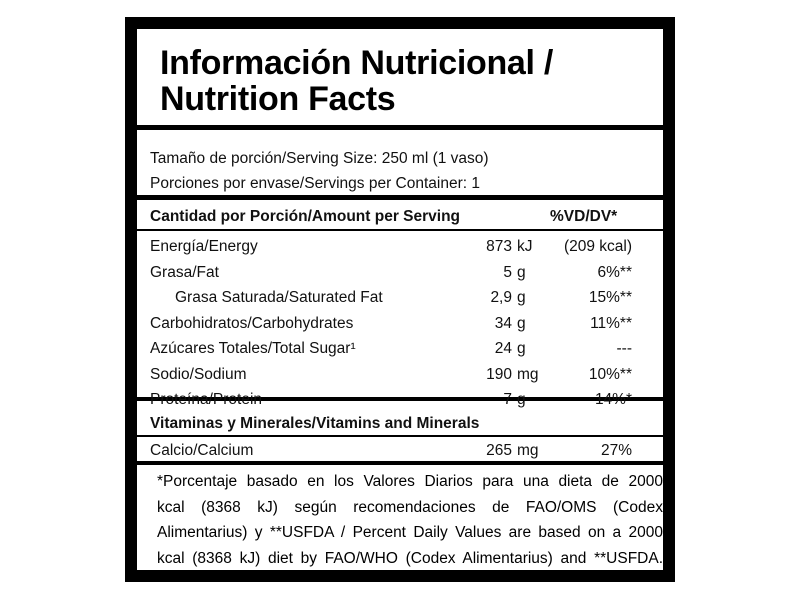 The width and height of the screenshot is (800, 600). I want to click on daily-value: 6%**, so click(614, 272).